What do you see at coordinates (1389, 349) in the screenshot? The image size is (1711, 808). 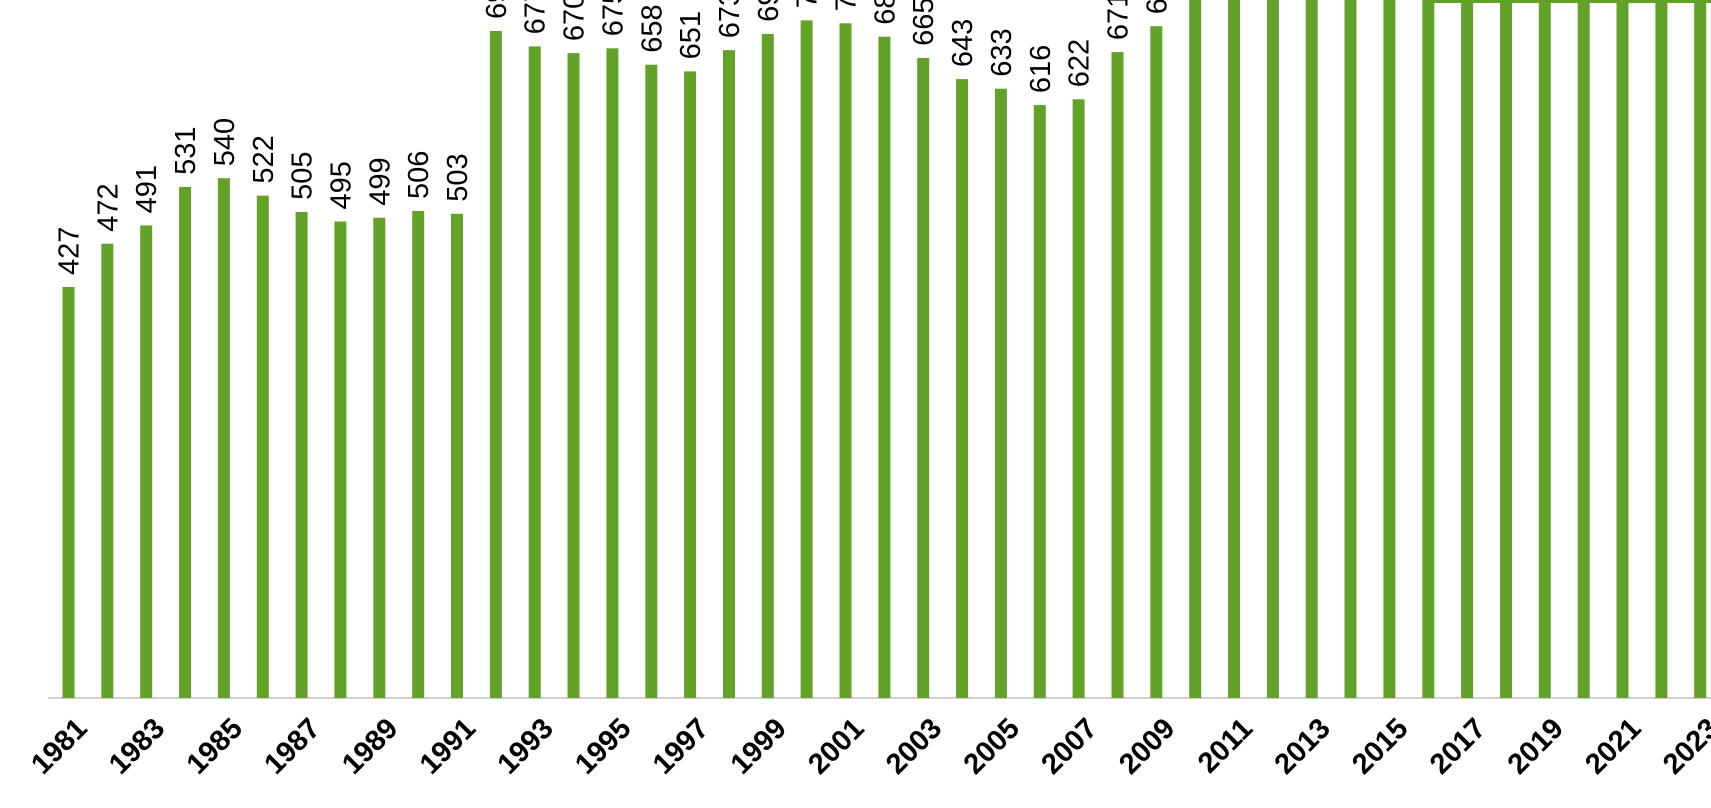 I see `bar-2015` at bounding box center [1389, 349].